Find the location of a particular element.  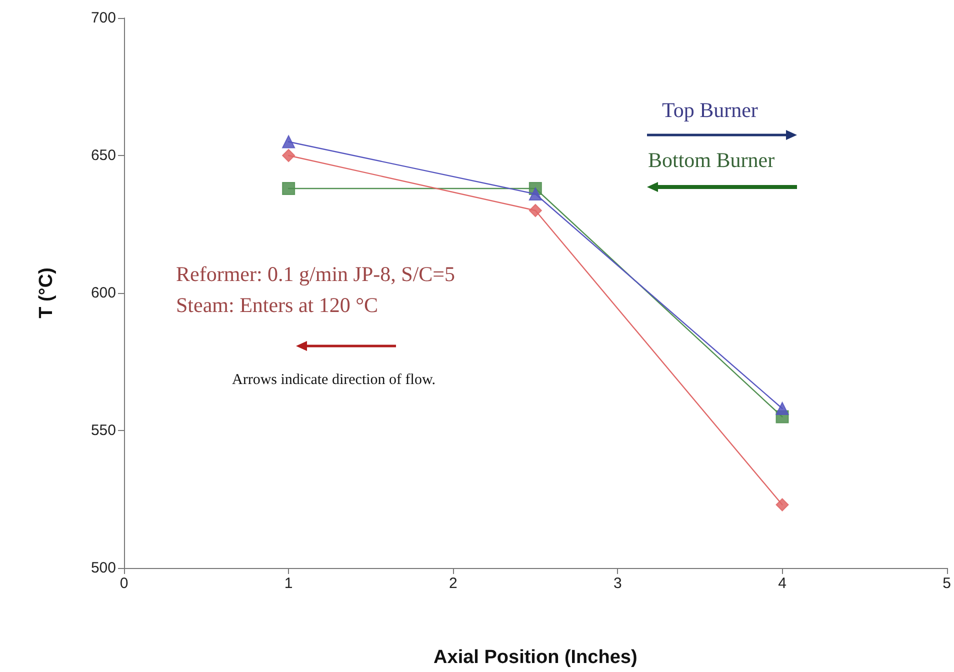

y-tick-label: 500 is located at coordinates (103, 568).